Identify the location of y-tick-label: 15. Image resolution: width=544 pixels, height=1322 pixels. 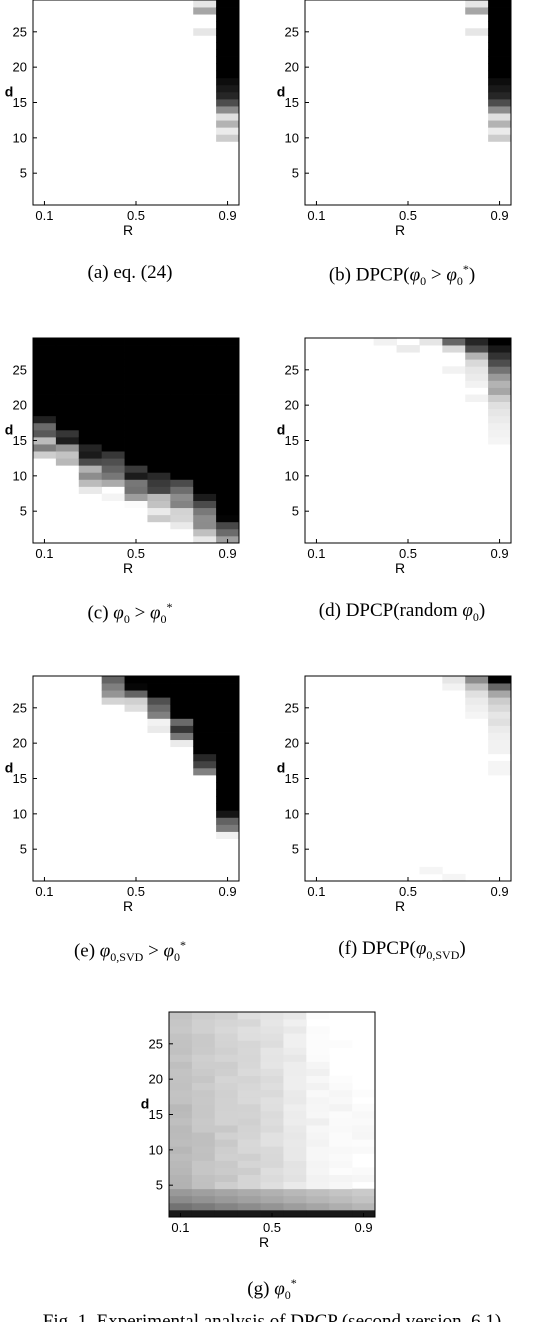
(20, 778).